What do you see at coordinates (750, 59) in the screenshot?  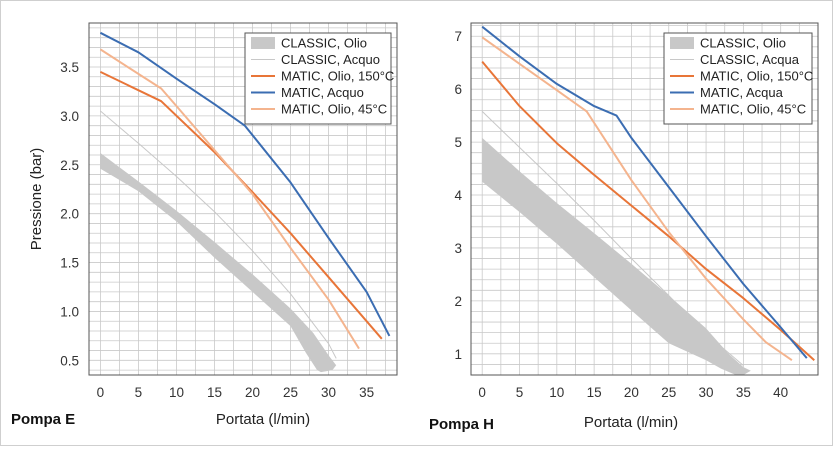 I see `legend-entry: CLASSIC, Acqua` at bounding box center [750, 59].